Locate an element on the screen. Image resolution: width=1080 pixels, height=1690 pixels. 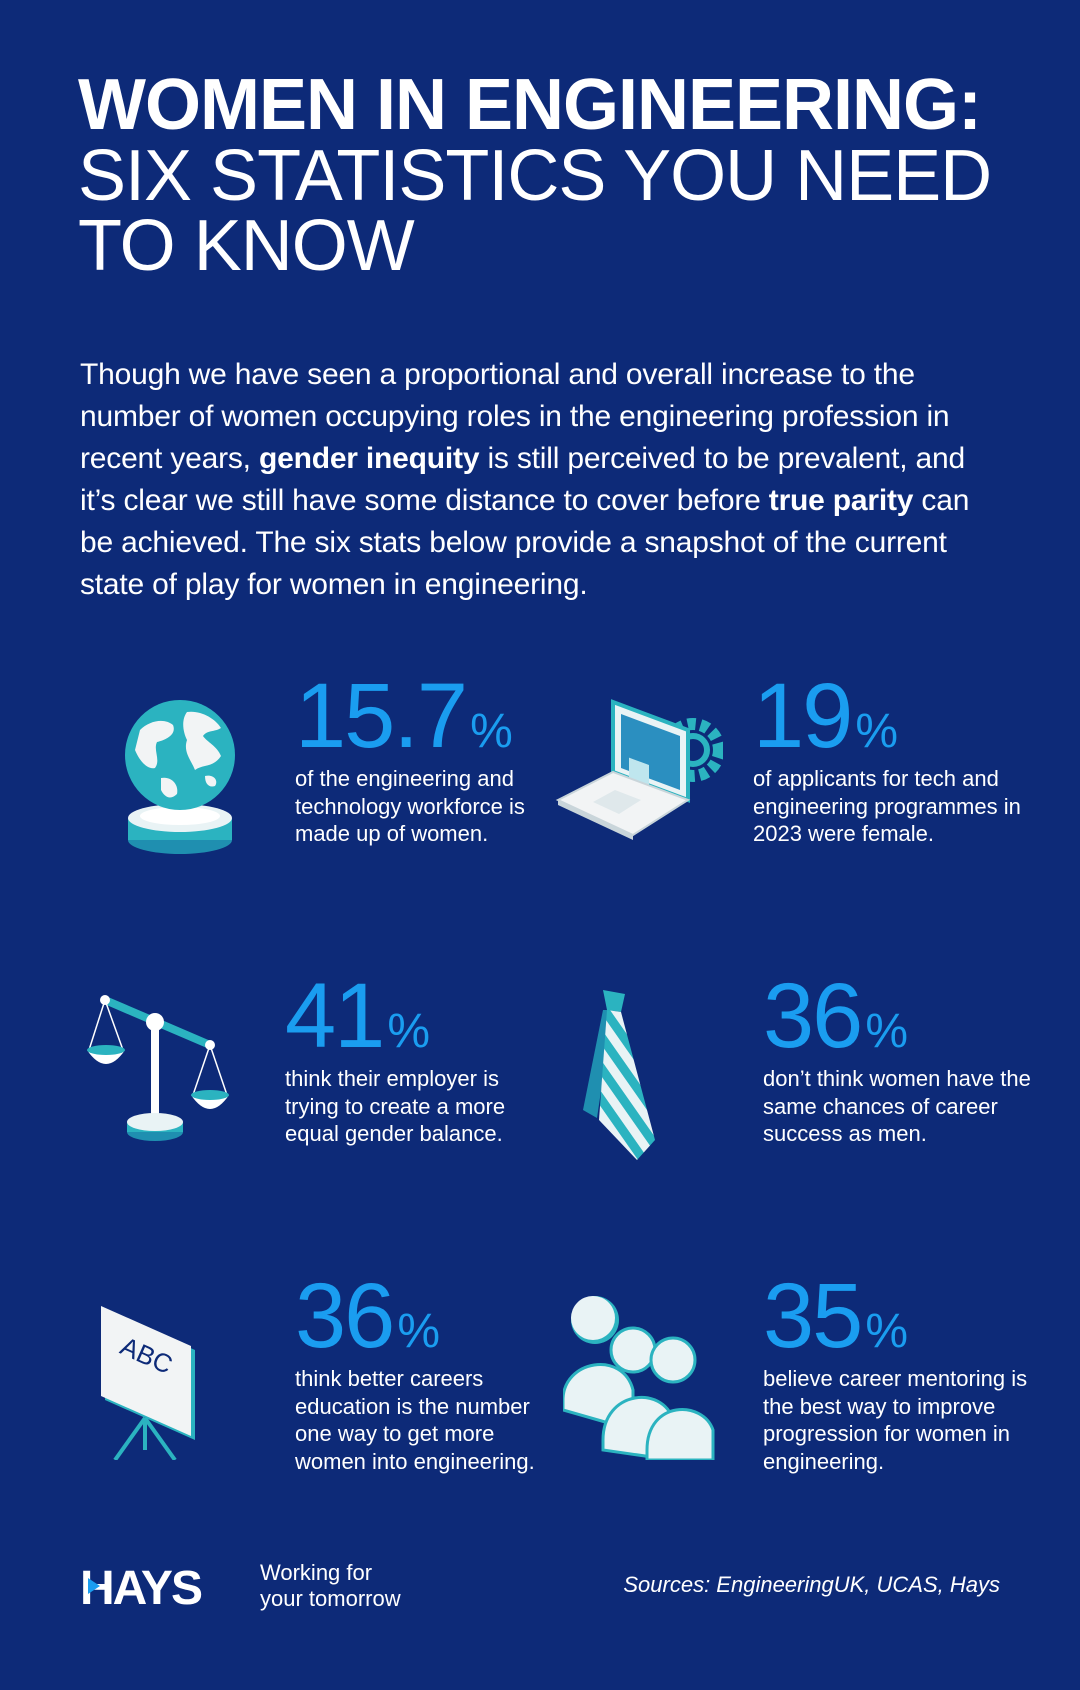
hays-logo: HAYS is located at coordinates (142, 1586).